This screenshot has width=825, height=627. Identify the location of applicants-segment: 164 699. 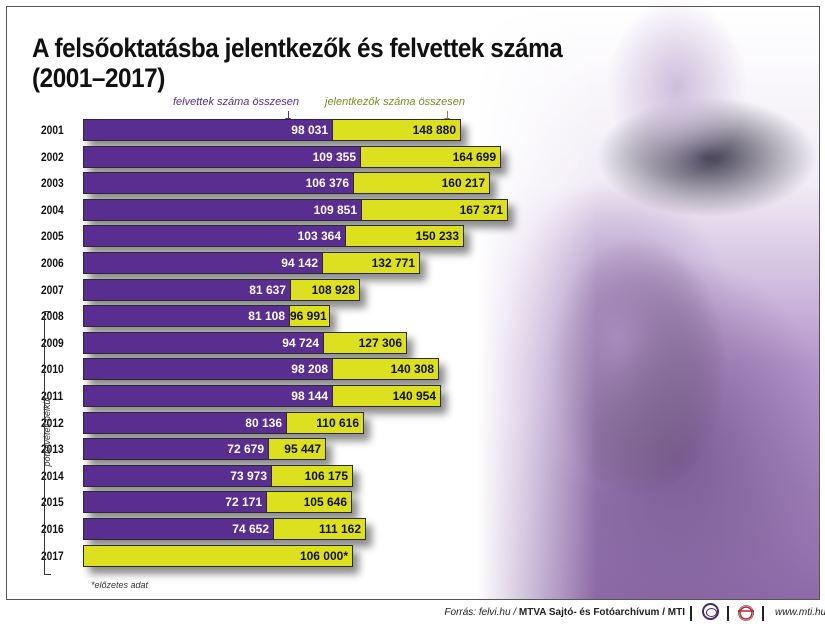
(430, 156).